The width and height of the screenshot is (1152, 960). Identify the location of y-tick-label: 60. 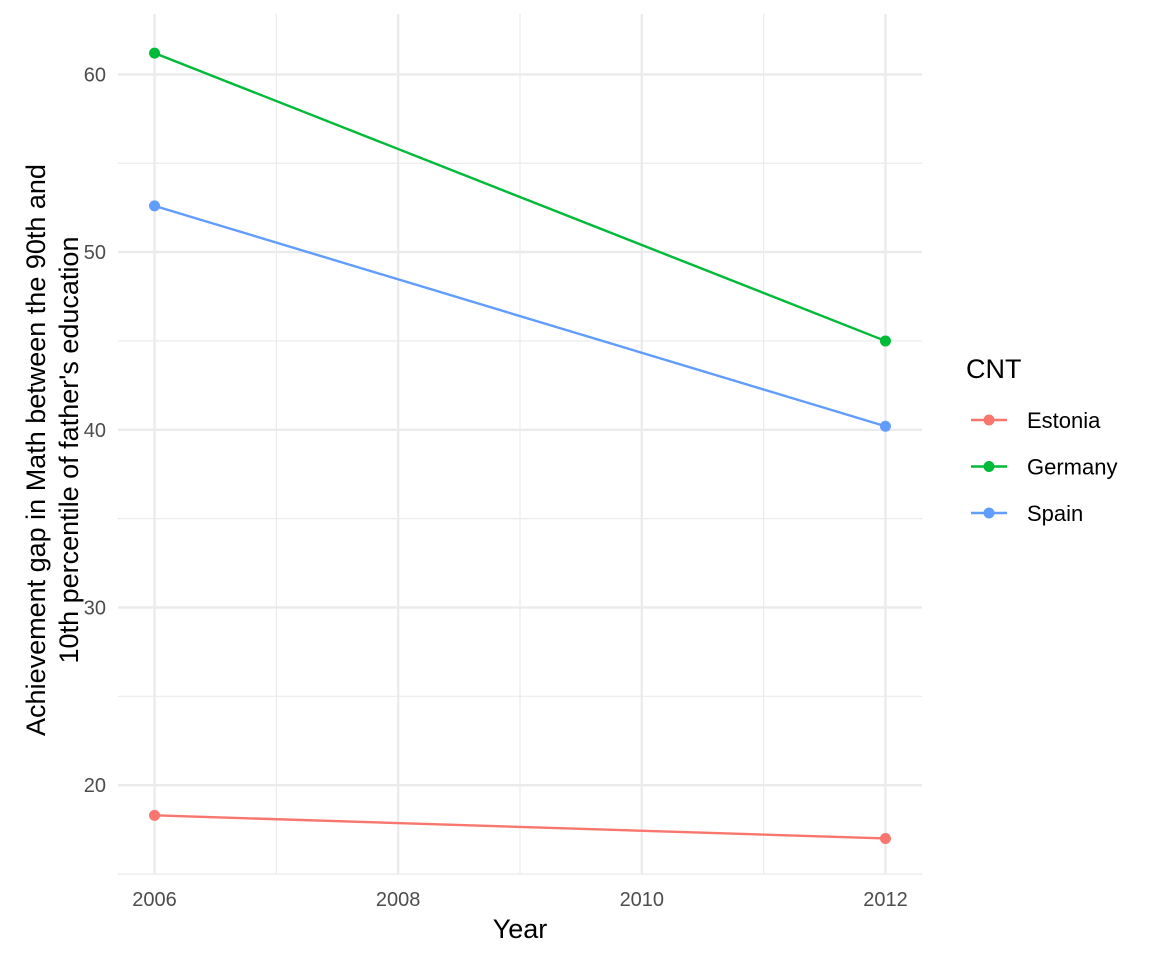
(95, 75).